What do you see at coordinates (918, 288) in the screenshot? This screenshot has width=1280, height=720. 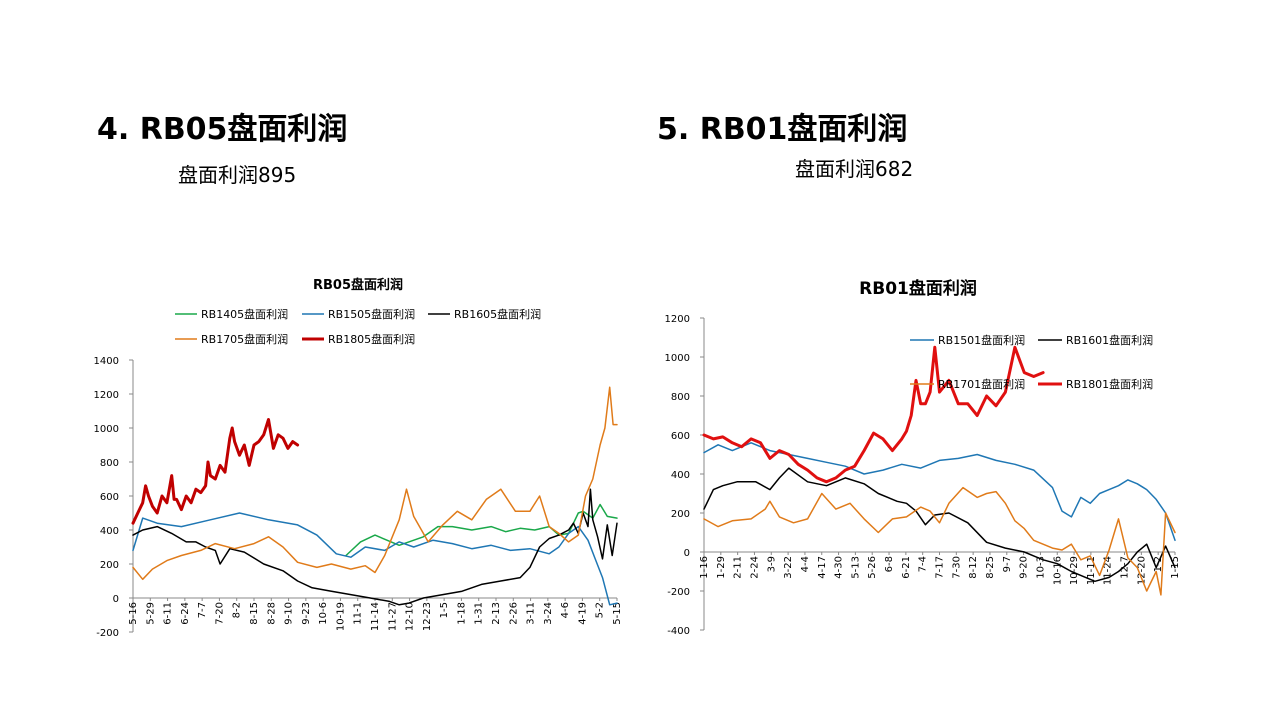 I see `rb01-chart-title: RB01盘面利润` at bounding box center [918, 288].